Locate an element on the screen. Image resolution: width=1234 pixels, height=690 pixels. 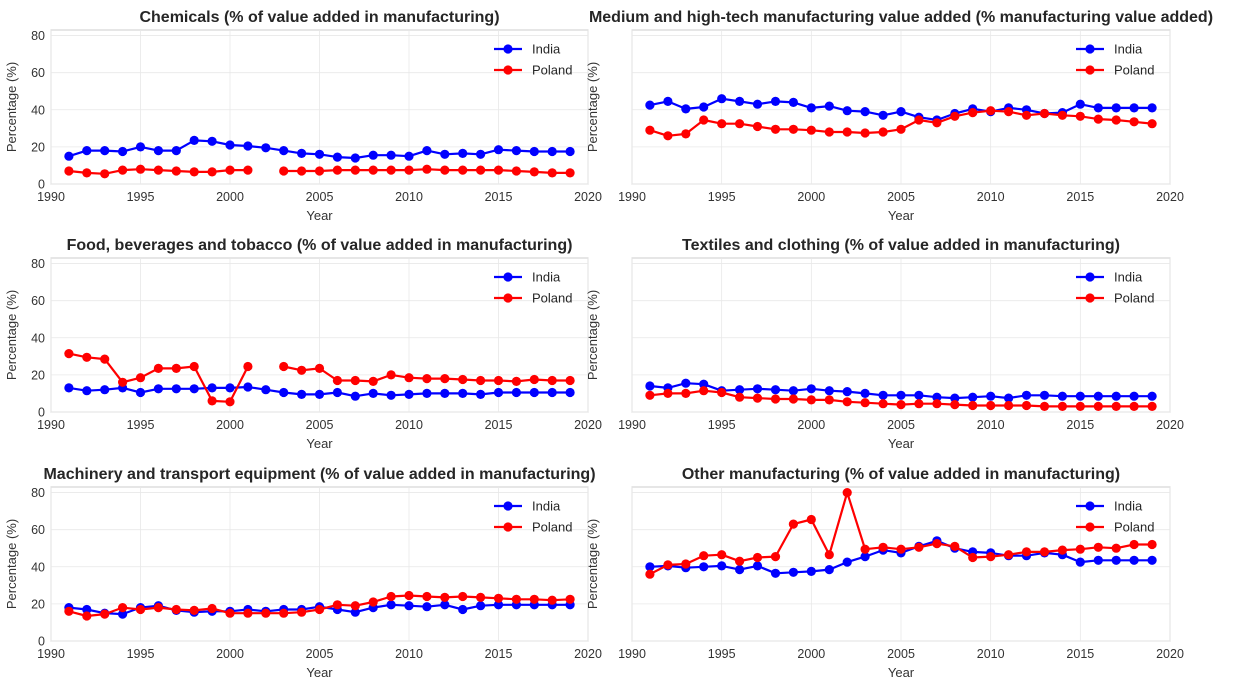
x-tick-label: 2020 is located at coordinates (1170, 654).